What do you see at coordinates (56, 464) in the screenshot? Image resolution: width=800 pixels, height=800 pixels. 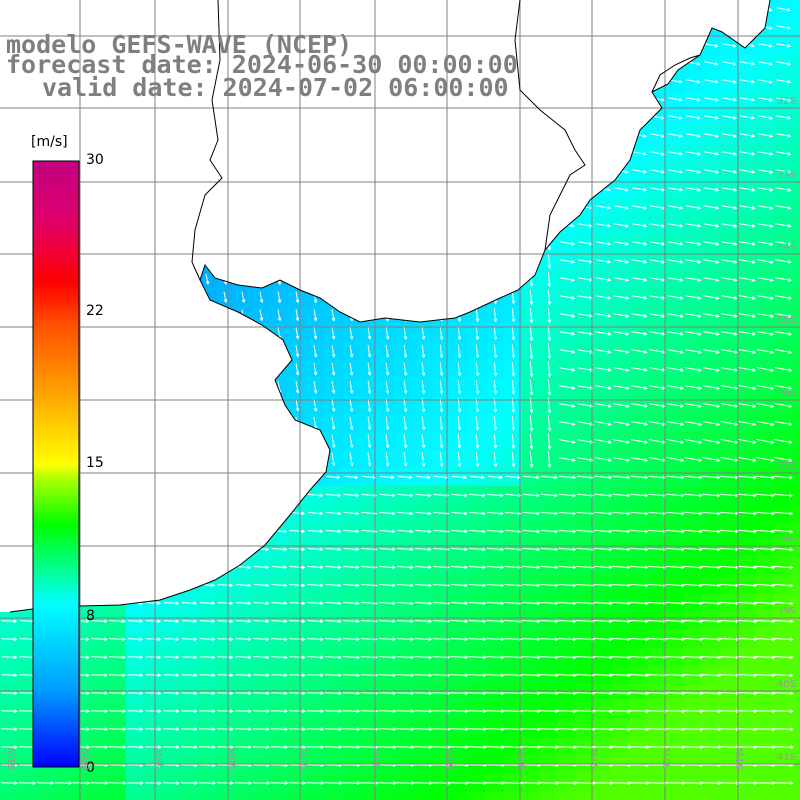 I see `colorbar` at bounding box center [56, 464].